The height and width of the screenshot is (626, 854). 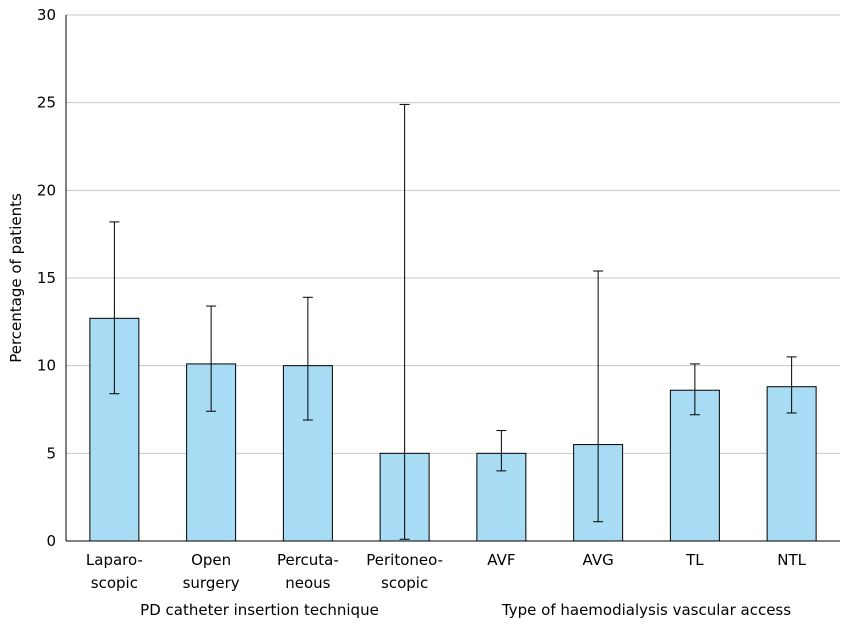 What do you see at coordinates (51, 541) in the screenshot?
I see `y-tick-label: 0` at bounding box center [51, 541].